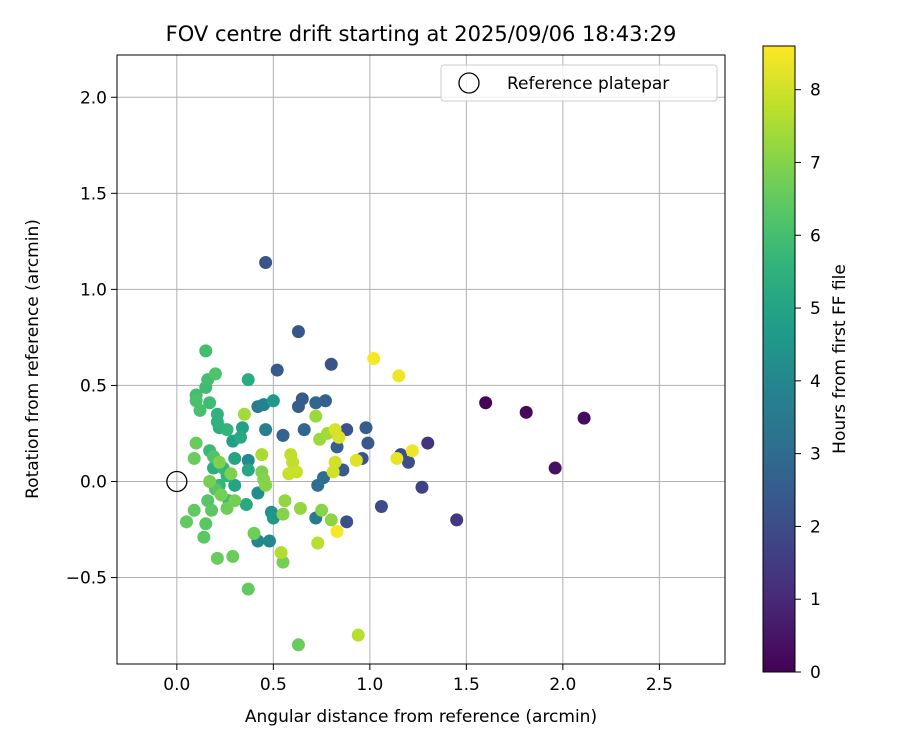 The image size is (900, 754). Describe the element at coordinates (562, 685) in the screenshot. I see `x-tick-label: 2.0` at that location.